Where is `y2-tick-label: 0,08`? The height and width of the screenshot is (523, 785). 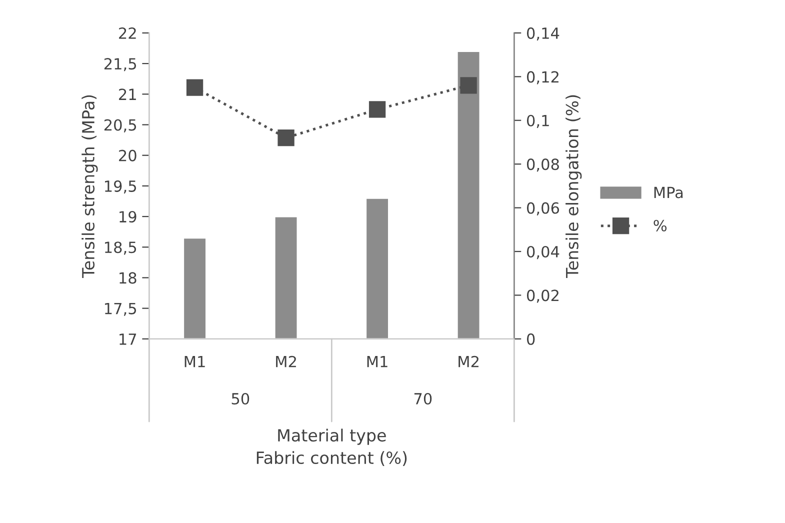 y2-tick-label: 0,08 is located at coordinates (542, 165).